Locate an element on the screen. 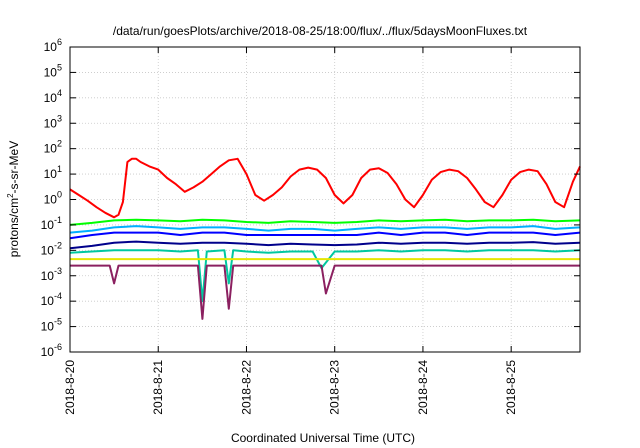 The width and height of the screenshot is (640, 448). y-tick-label: 10⁻⁴ is located at coordinates (51, 299).